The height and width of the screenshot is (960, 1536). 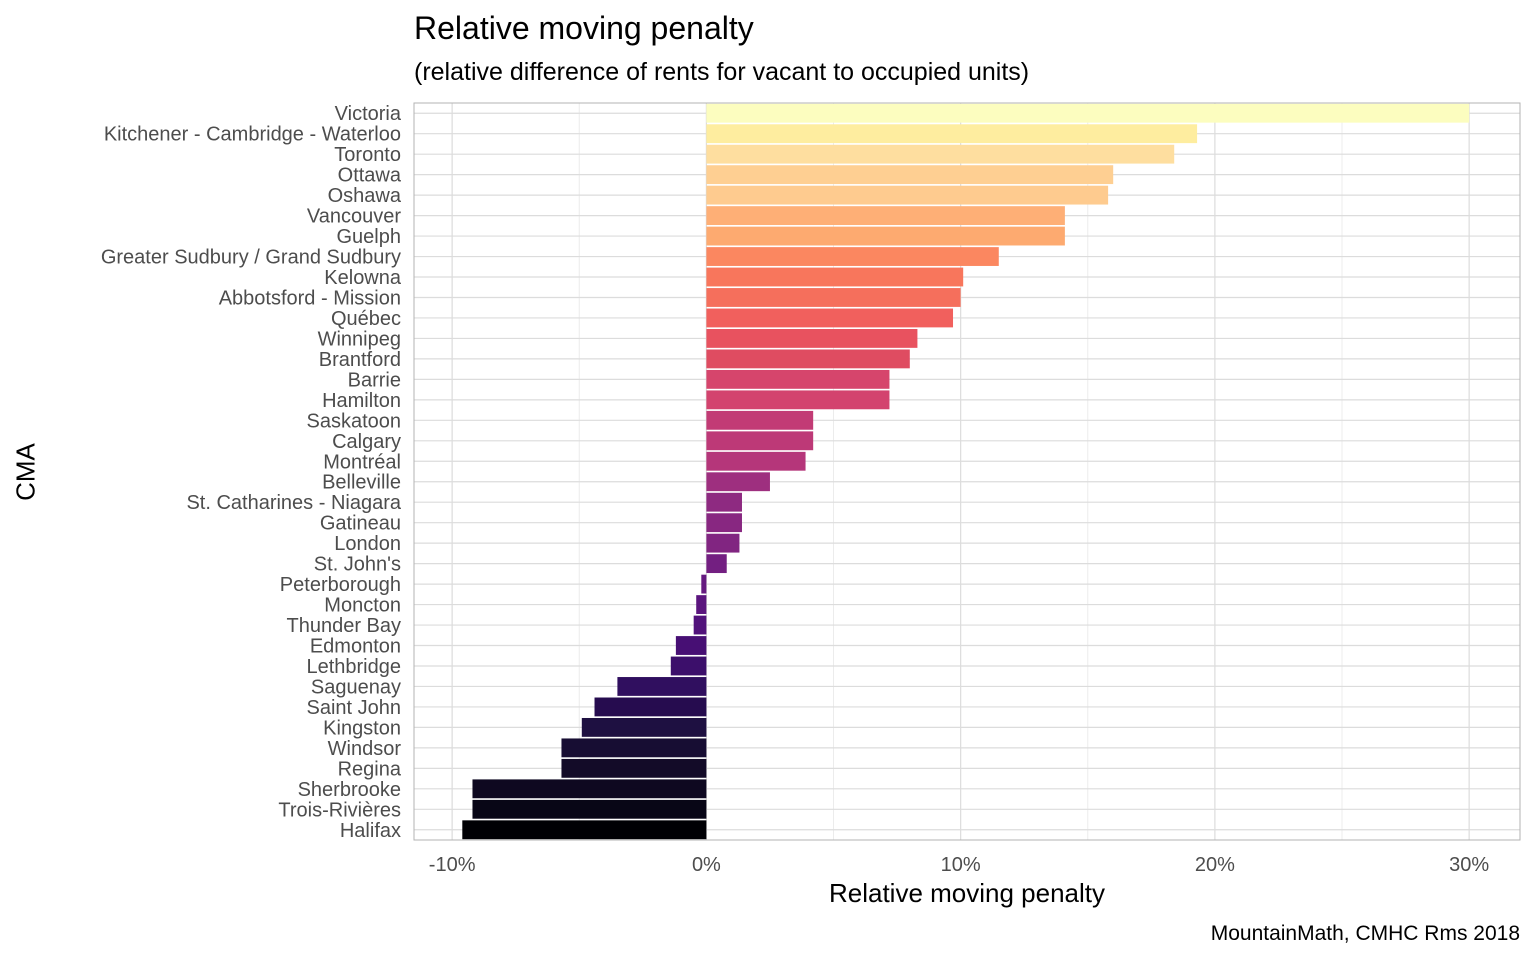 What do you see at coordinates (367, 544) in the screenshot?
I see `y-tick-label: London` at bounding box center [367, 544].